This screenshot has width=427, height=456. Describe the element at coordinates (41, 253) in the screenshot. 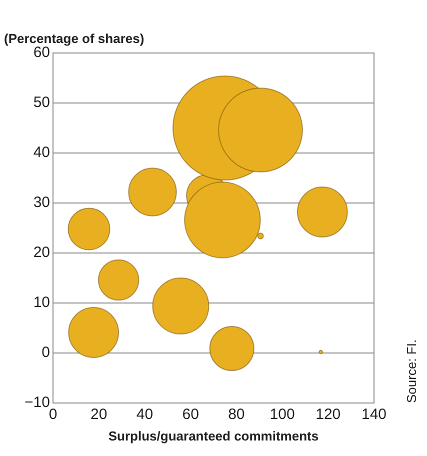

I see `y-tick-label: 20` at that location.